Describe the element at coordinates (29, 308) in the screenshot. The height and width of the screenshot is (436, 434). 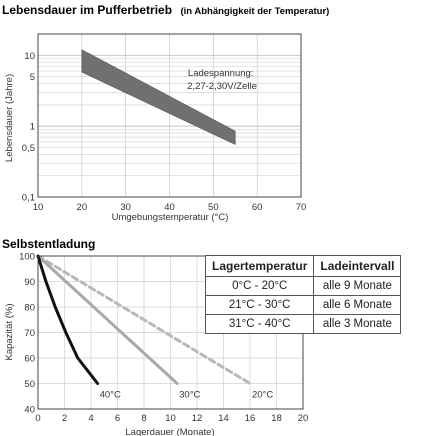
I see `chart2-y-tick-label: 80` at that location.